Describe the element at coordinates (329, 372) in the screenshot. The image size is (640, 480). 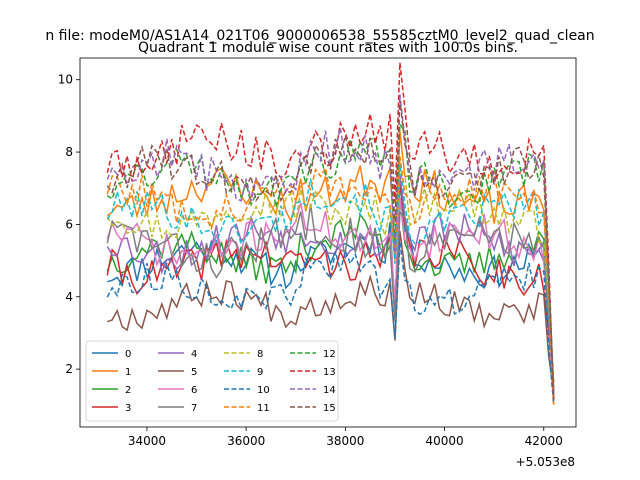
I see `legend-label-13: 13` at that location.